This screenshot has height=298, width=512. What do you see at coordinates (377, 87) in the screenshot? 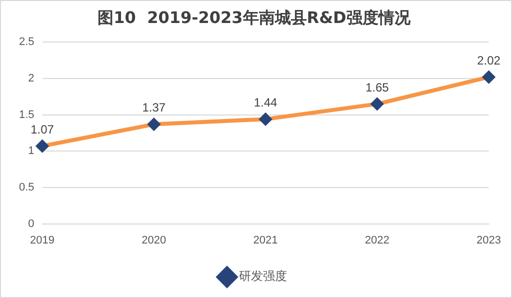
I see `data-label: 1.65` at bounding box center [377, 87].